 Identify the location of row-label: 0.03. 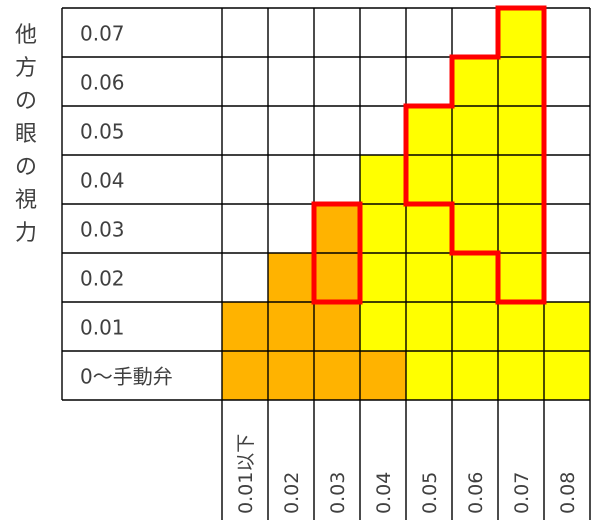
(102, 230).